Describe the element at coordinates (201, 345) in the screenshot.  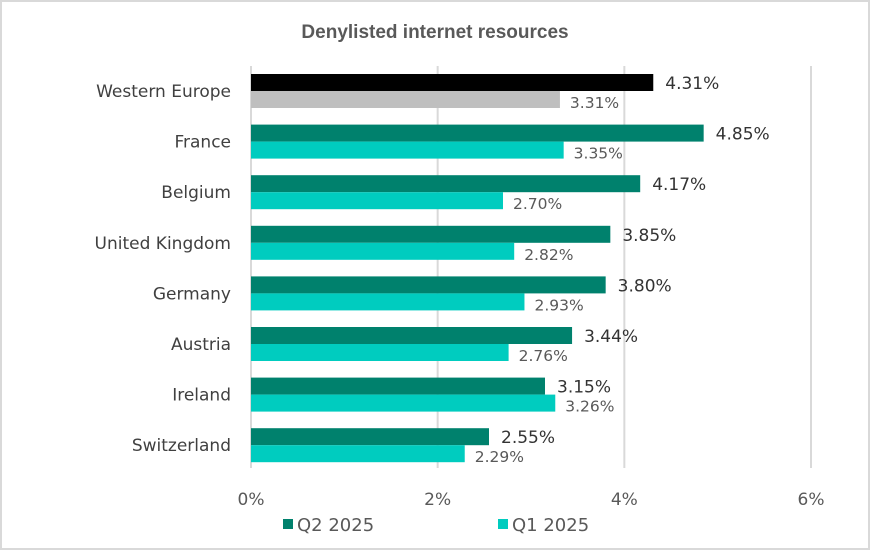
I see `category-label: Austria` at that location.